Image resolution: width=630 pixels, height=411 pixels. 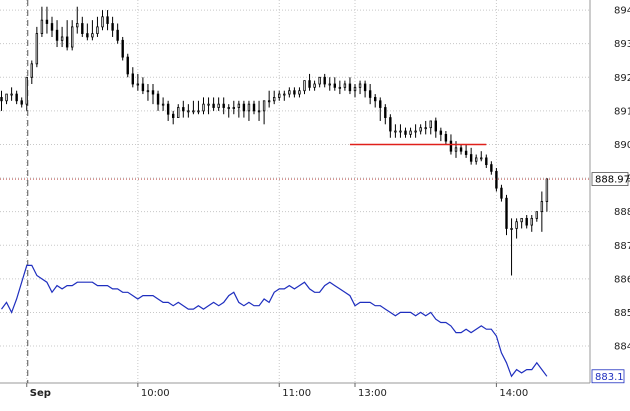 What do you see at coordinates (155, 393) in the screenshot?
I see `x-tick-label: 10:00` at bounding box center [155, 393].